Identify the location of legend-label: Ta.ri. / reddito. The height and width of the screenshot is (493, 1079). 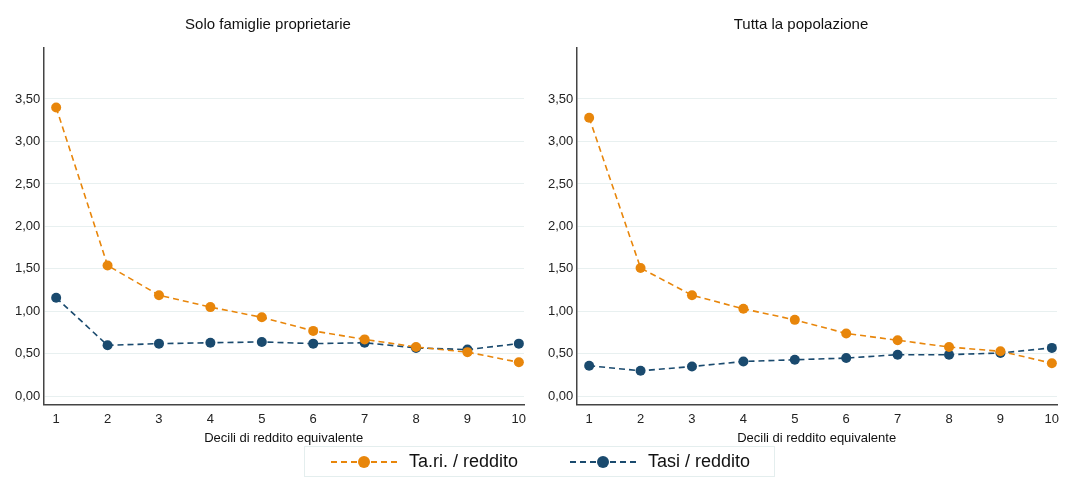
(463, 461).